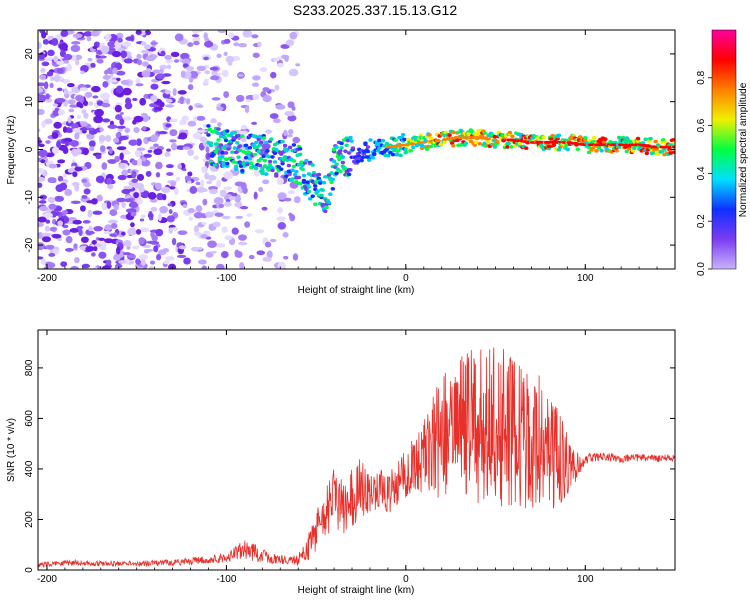 This screenshot has height=600, width=750. I want to click on colorbar-gradient, so click(724, 149).